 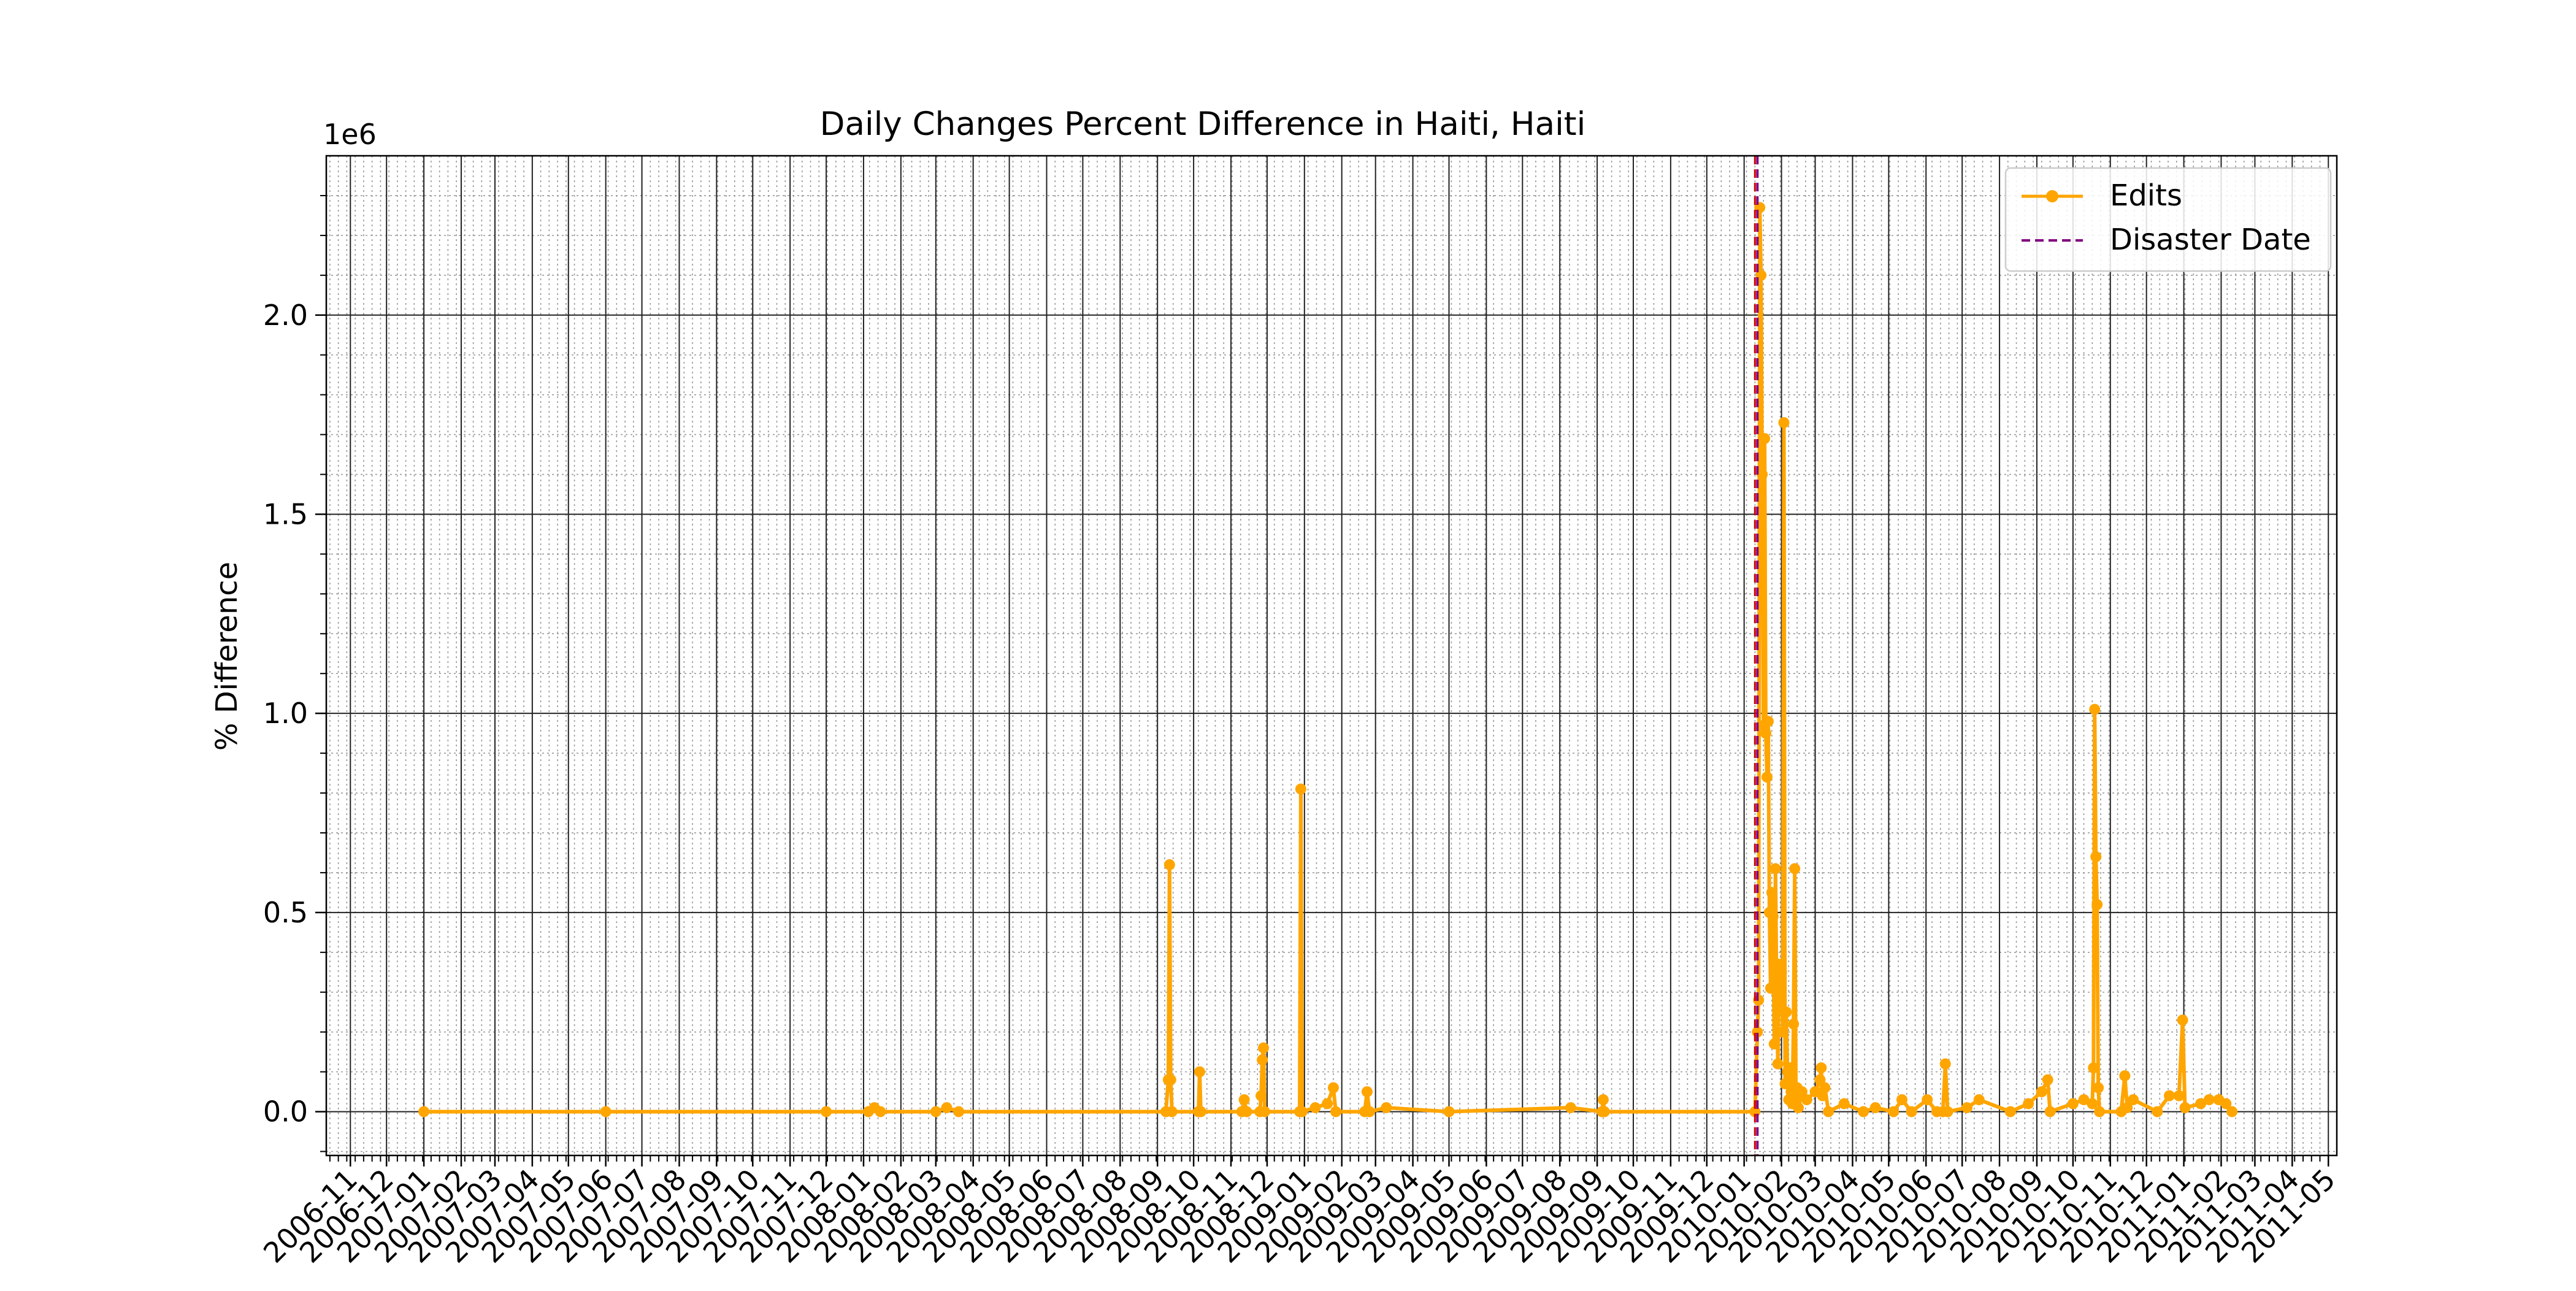 I want to click on legend-box, so click(x=2168, y=219).